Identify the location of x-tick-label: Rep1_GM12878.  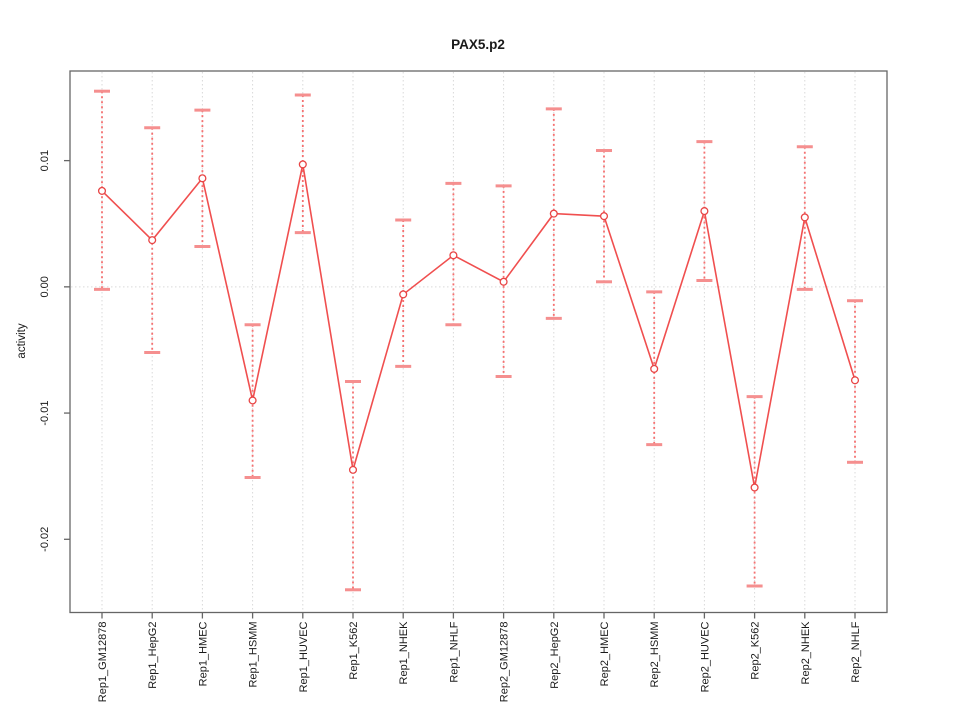
(103, 662).